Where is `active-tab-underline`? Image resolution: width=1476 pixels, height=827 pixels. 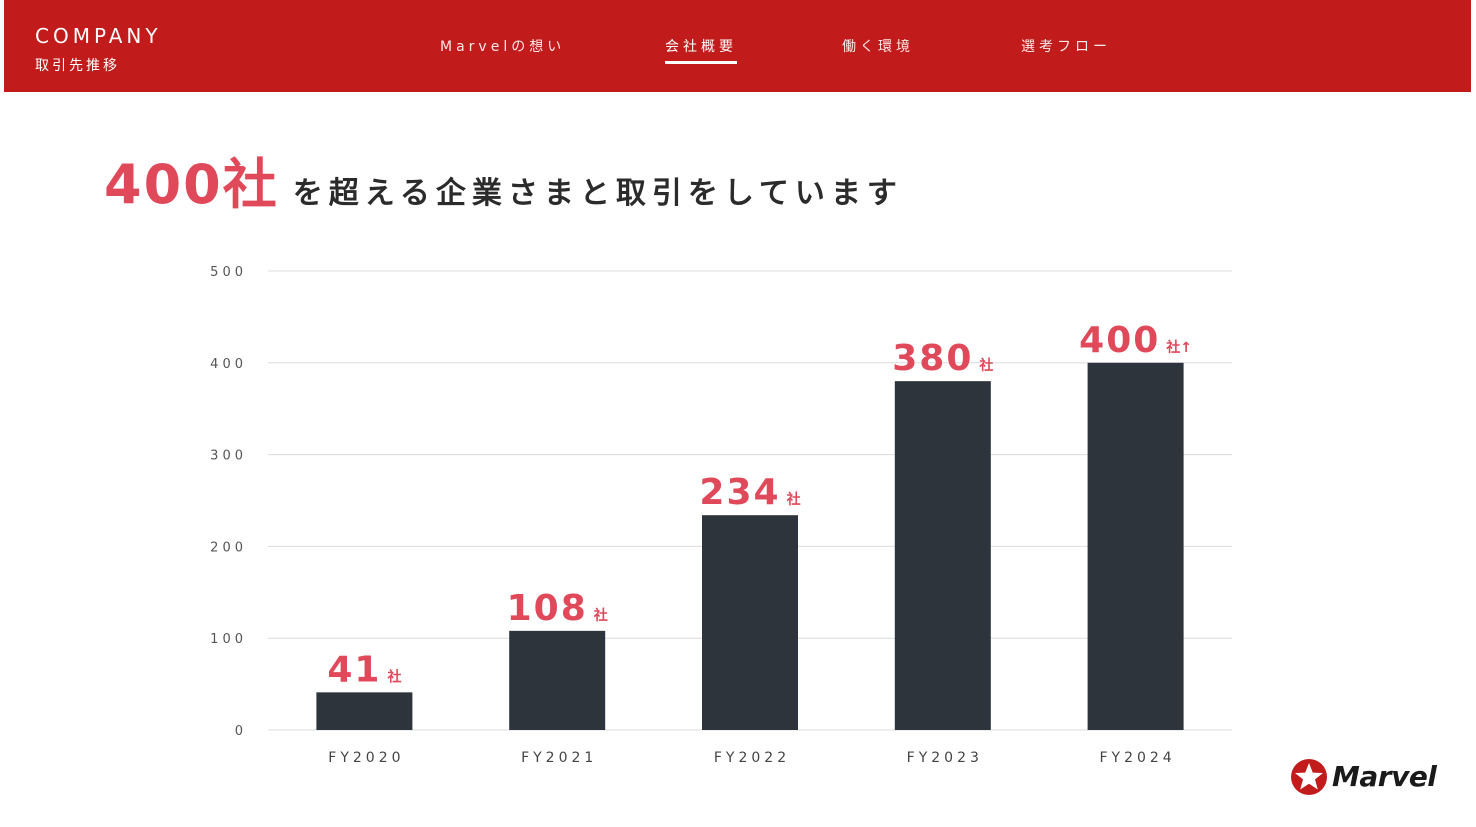
active-tab-underline is located at coordinates (701, 62).